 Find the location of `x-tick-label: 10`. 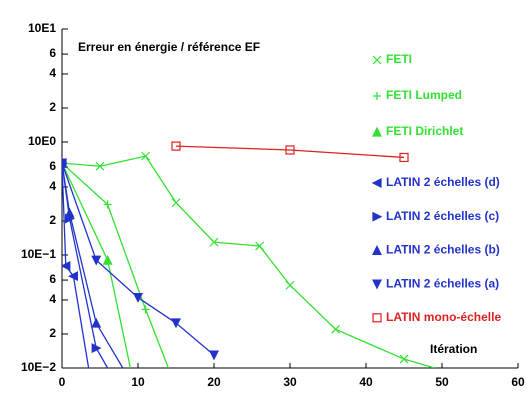

x-tick-label: 10 is located at coordinates (138, 382).